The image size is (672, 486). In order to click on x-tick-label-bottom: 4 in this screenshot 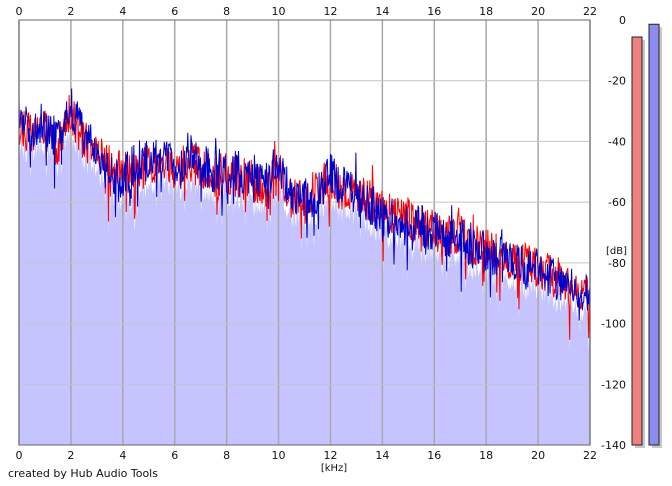, I will do `click(122, 455)`.